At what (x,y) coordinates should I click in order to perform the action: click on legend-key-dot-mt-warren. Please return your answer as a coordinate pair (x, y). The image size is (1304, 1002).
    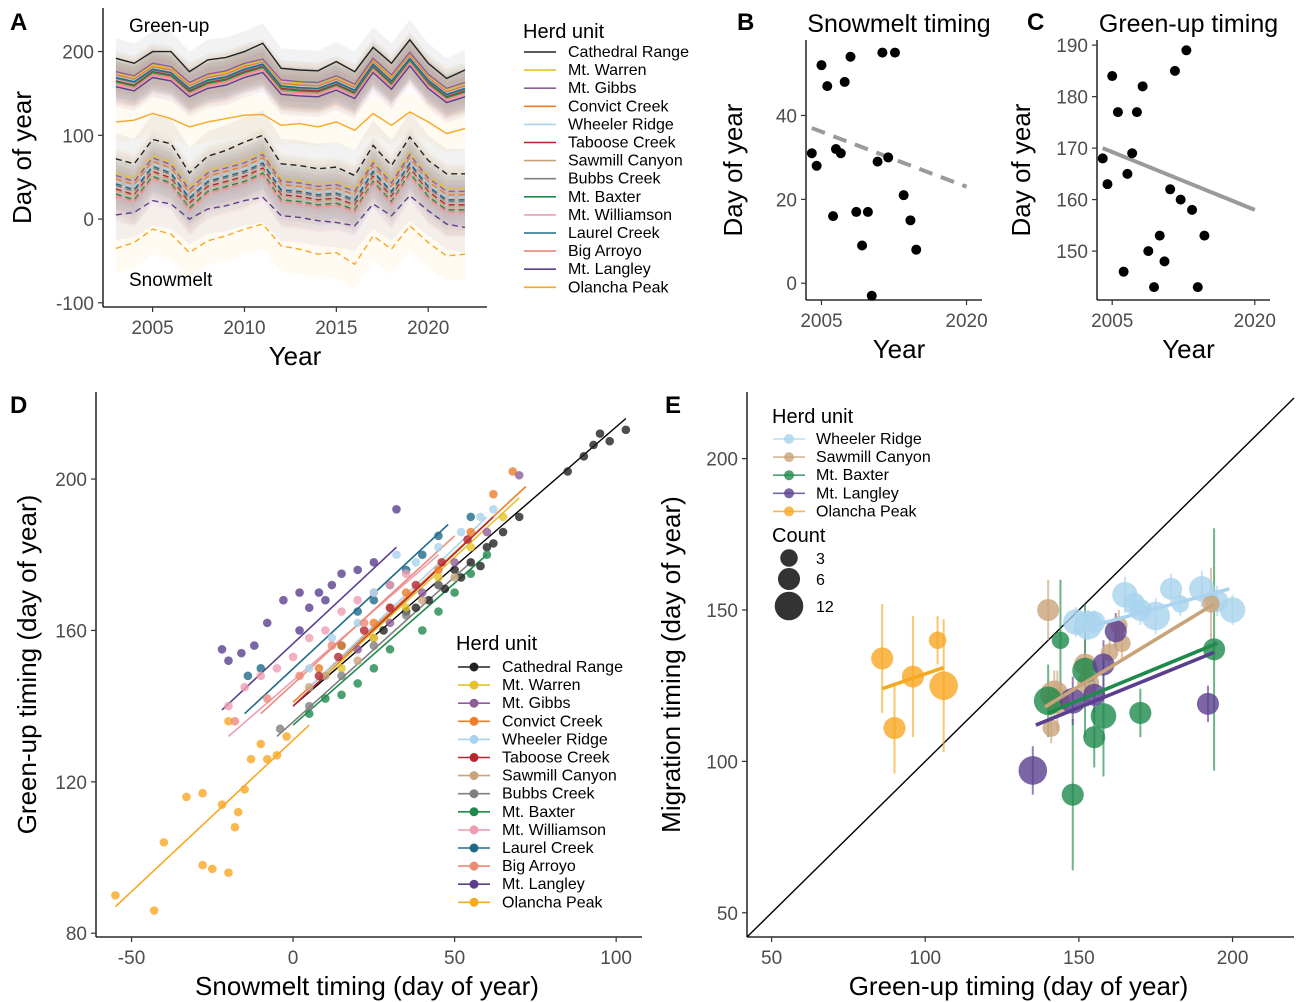
    Looking at the image, I should click on (474, 685).